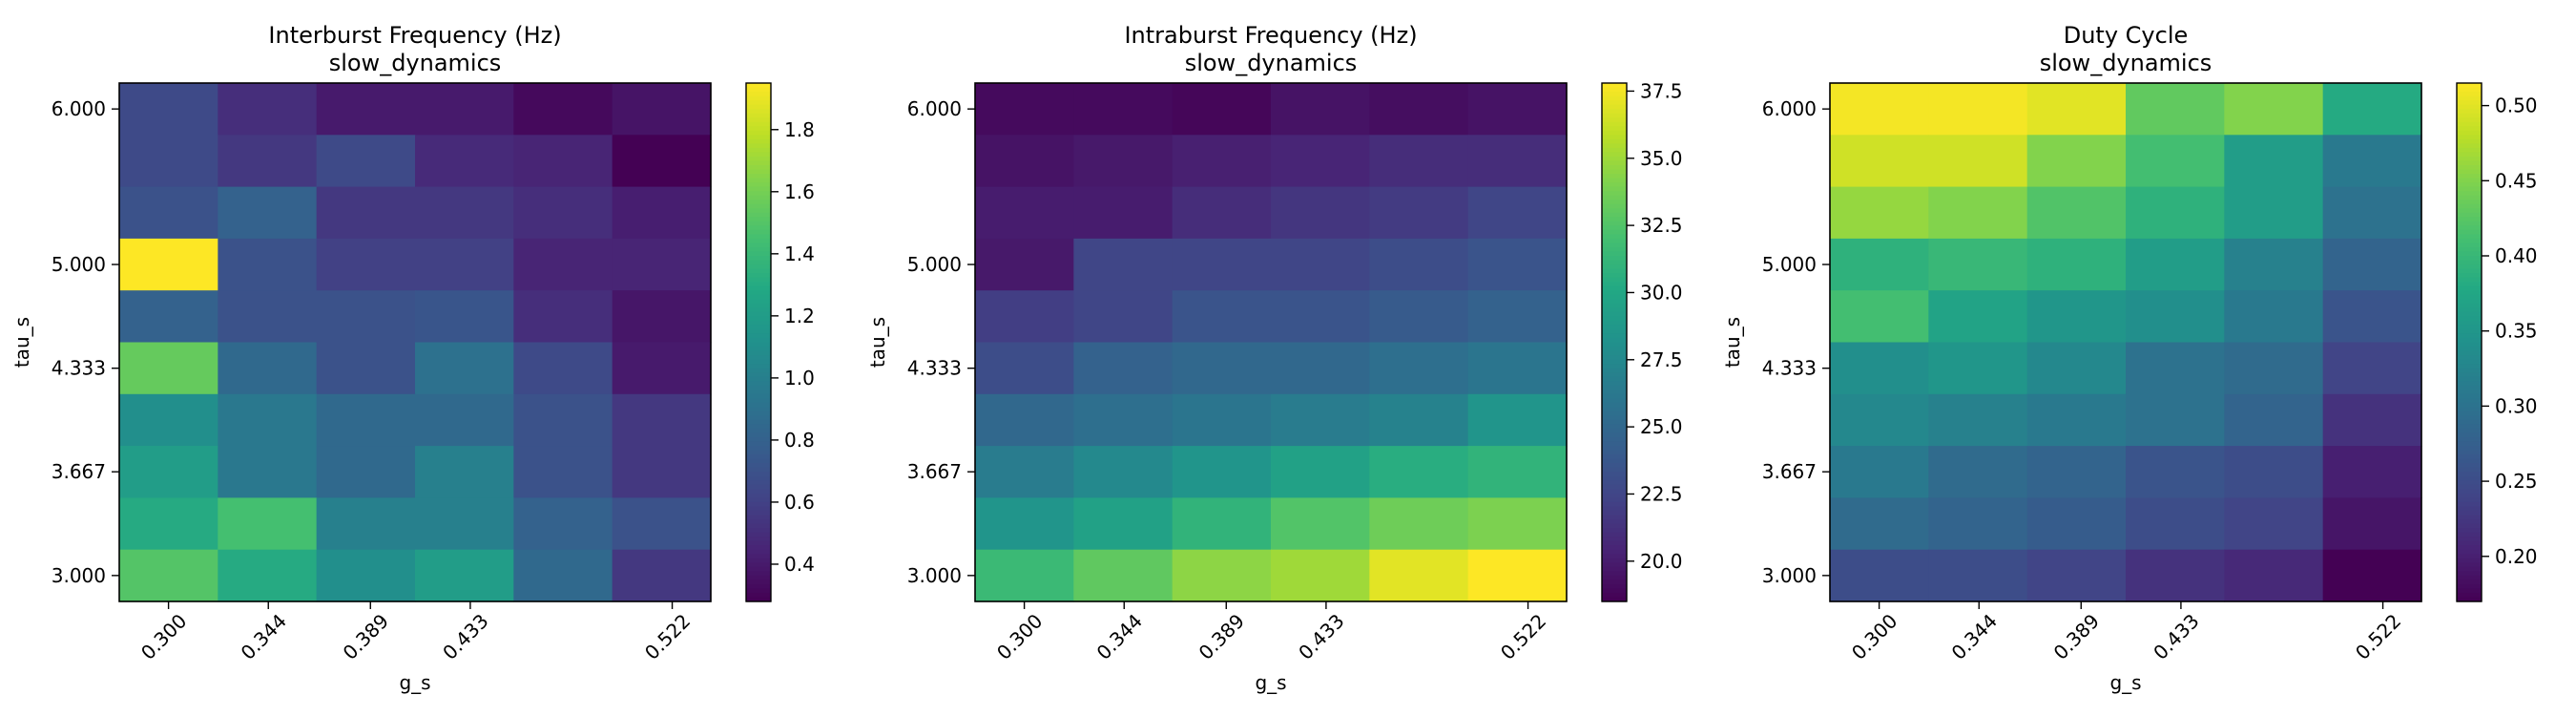 The image size is (2576, 716). Describe the element at coordinates (2516, 405) in the screenshot. I see `colorbar-tick-label: 0.30` at that location.